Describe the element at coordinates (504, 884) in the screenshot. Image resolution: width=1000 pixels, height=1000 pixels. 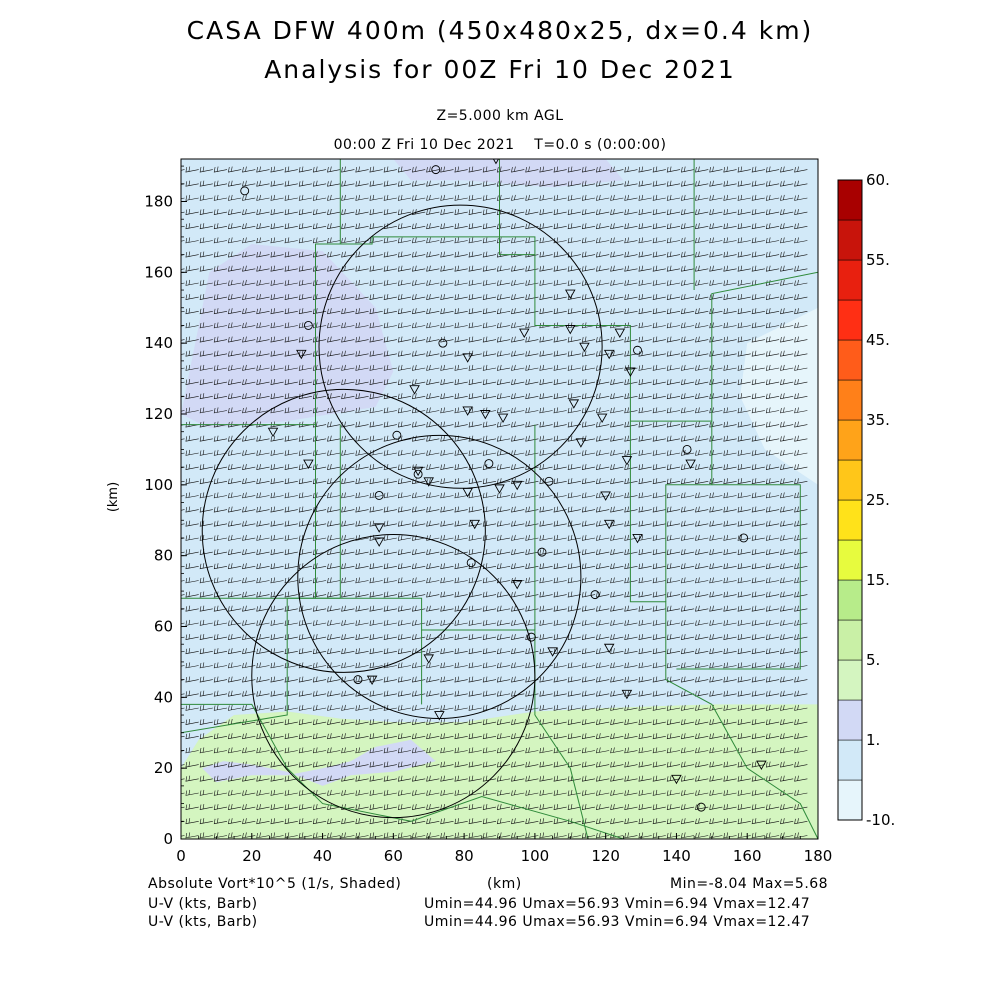
I see `x-axis-unit: (km)` at that location.